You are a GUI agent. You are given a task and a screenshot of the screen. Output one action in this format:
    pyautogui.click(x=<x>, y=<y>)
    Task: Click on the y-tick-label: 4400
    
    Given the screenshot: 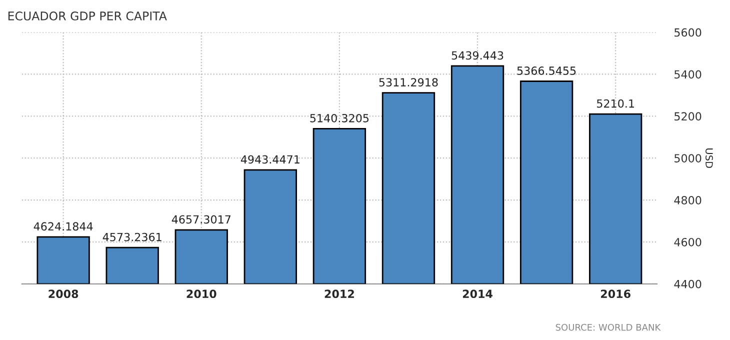 What is the action you would take?
    pyautogui.click(x=688, y=284)
    